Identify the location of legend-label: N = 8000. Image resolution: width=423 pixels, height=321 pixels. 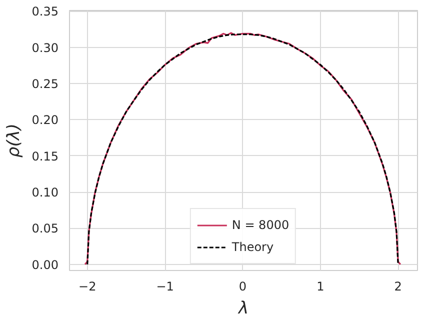
(261, 225).